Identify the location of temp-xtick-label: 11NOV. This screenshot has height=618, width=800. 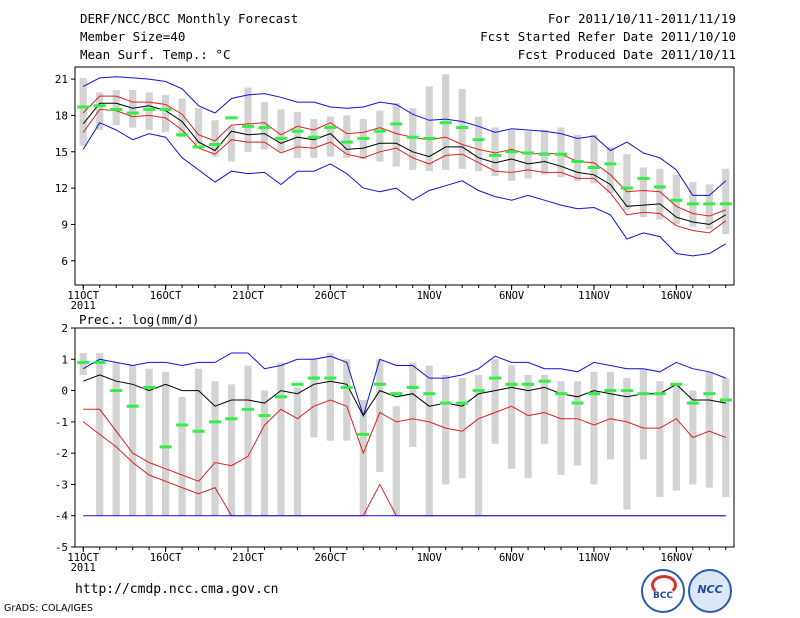
(594, 296).